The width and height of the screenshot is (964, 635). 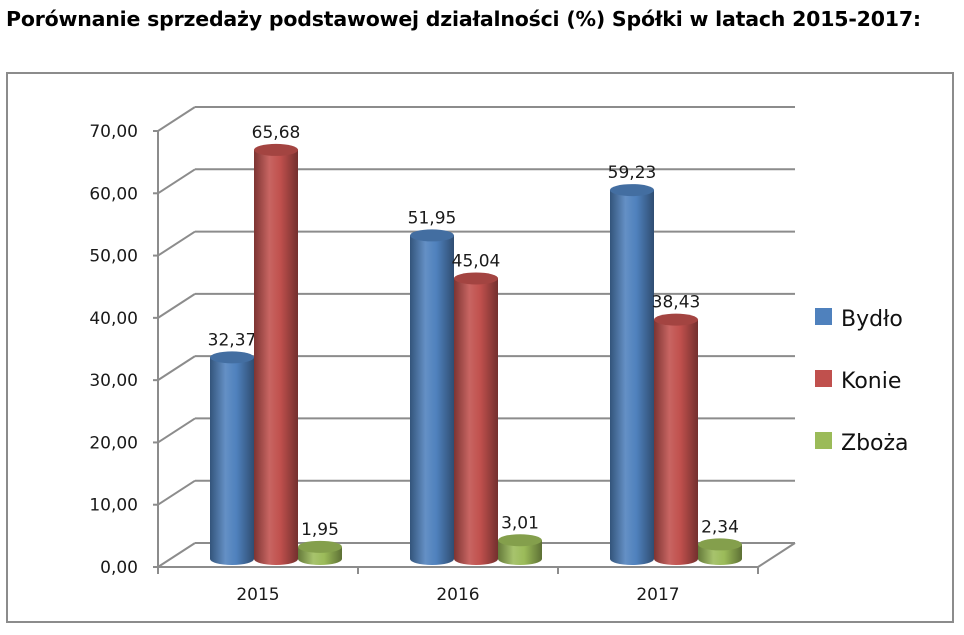 I want to click on bar-konie-2016: 45,04, so click(x=476, y=408).